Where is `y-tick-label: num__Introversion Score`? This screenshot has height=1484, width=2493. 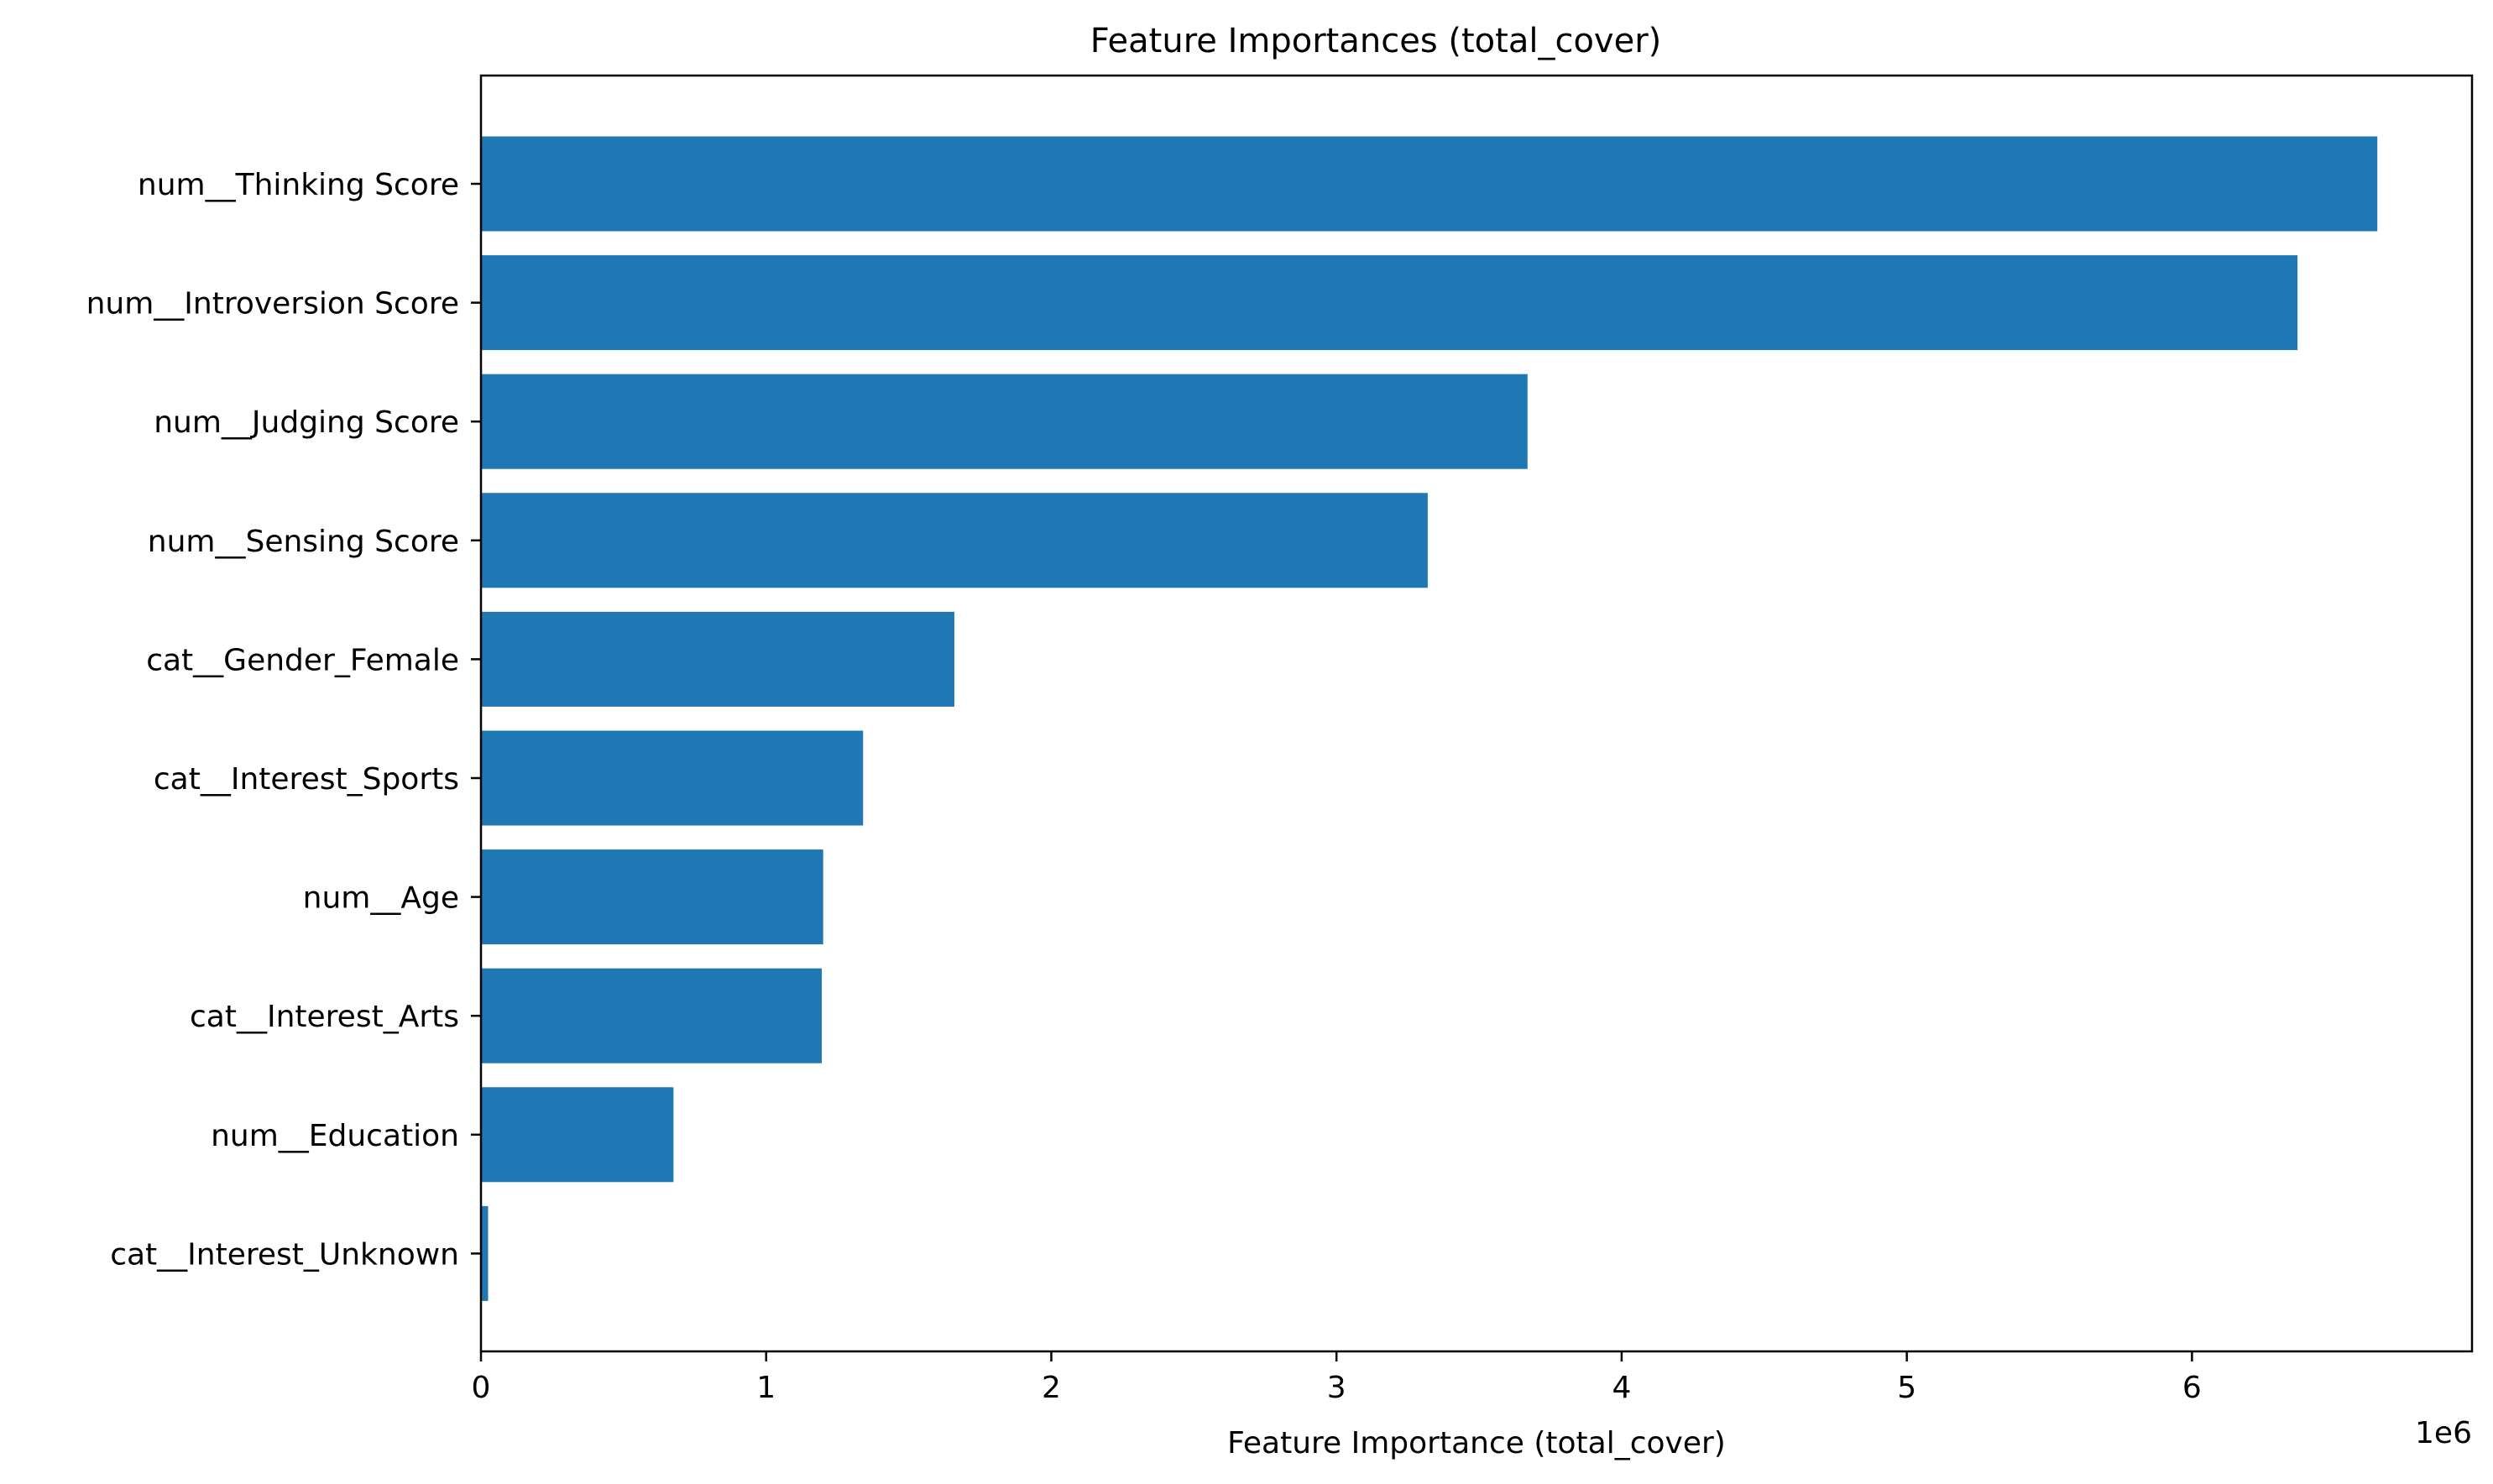 y-tick-label: num__Introversion Score is located at coordinates (272, 304).